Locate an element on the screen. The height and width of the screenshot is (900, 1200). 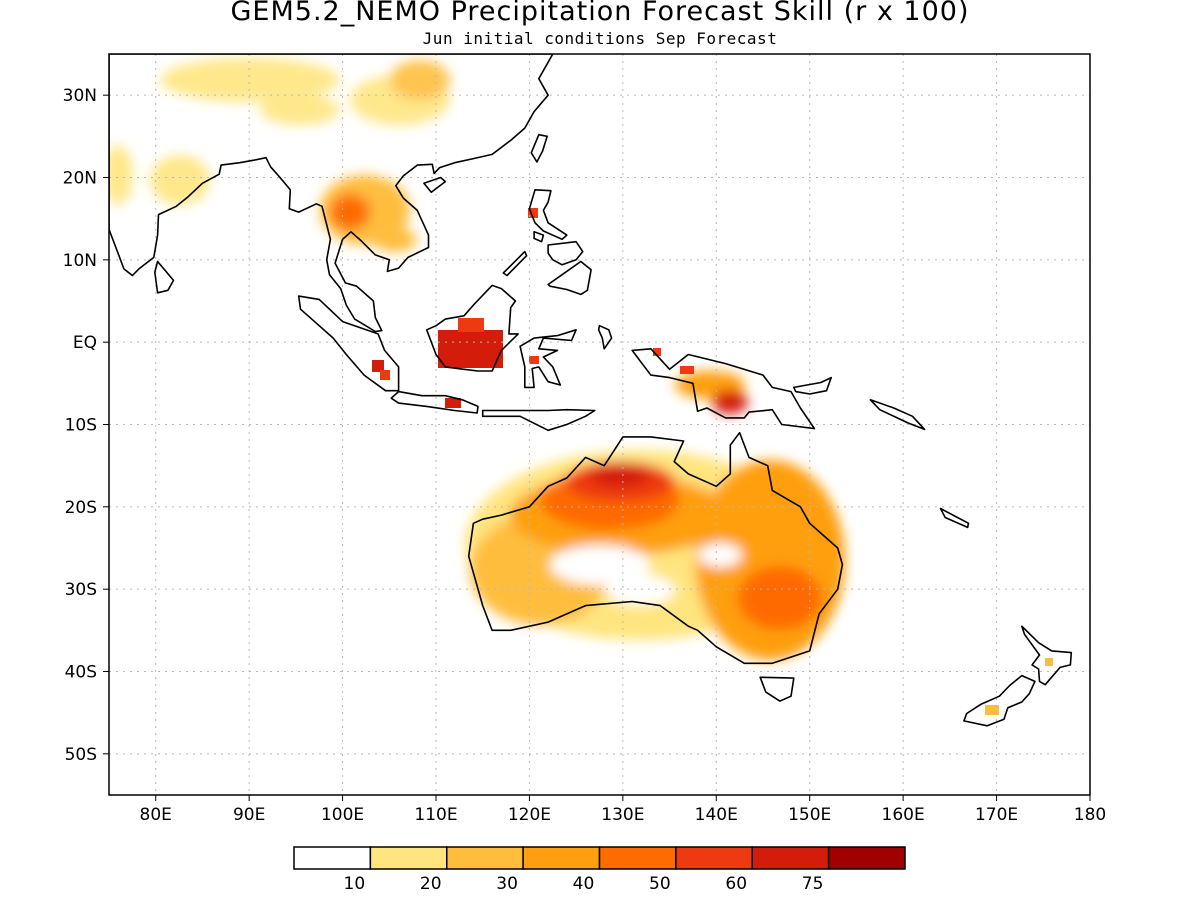
coastline-mindoro-panay is located at coordinates (539, 237).